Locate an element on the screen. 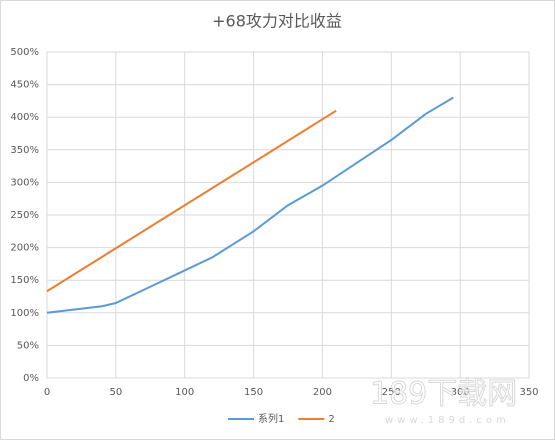 The image size is (555, 440). chart-title: +68攻力对比收益 is located at coordinates (277, 21).